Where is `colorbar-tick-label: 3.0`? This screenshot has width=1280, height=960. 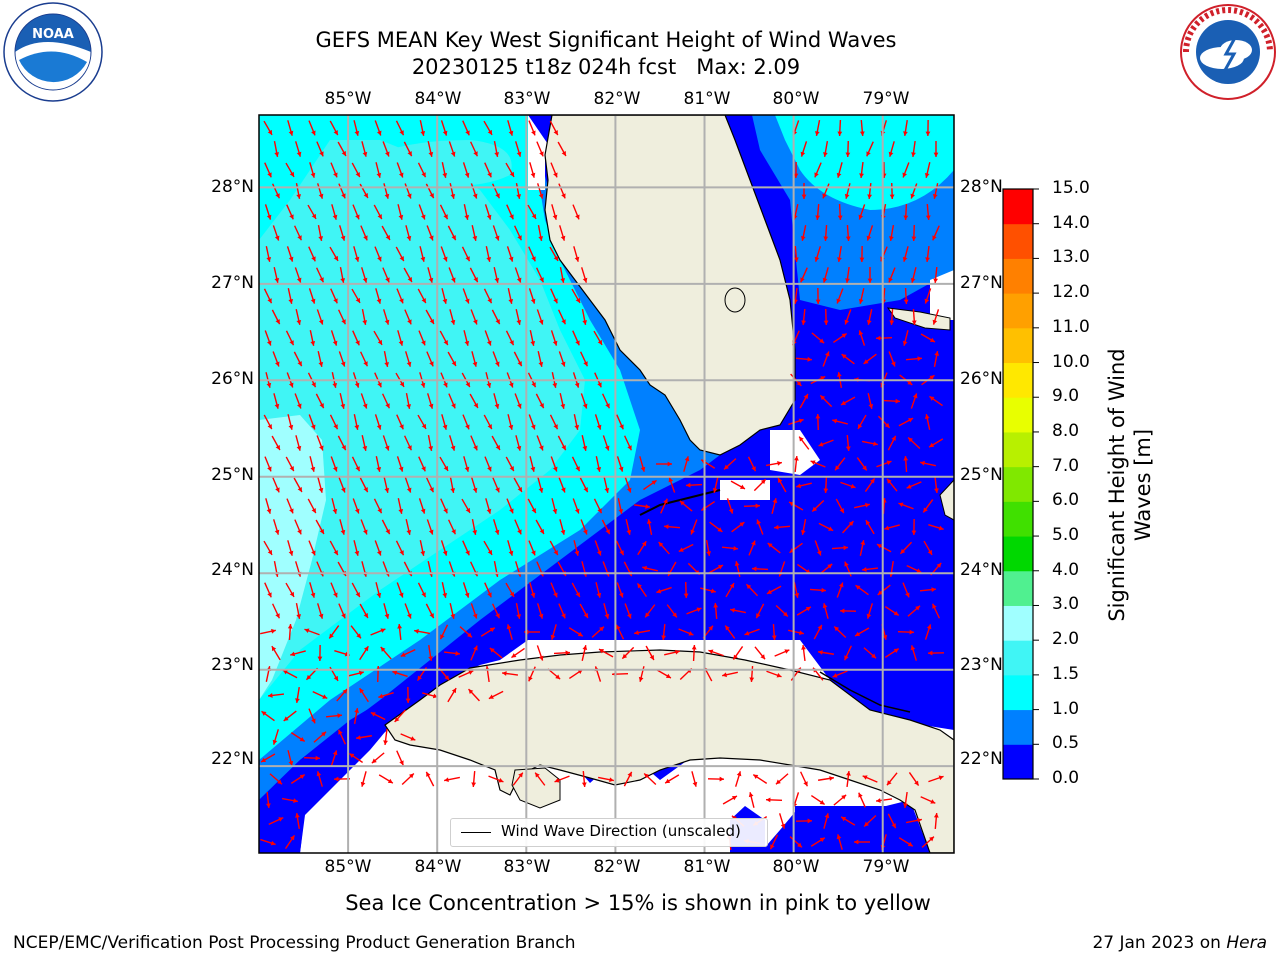
colorbar-tick-label: 3.0 is located at coordinates (1066, 604).